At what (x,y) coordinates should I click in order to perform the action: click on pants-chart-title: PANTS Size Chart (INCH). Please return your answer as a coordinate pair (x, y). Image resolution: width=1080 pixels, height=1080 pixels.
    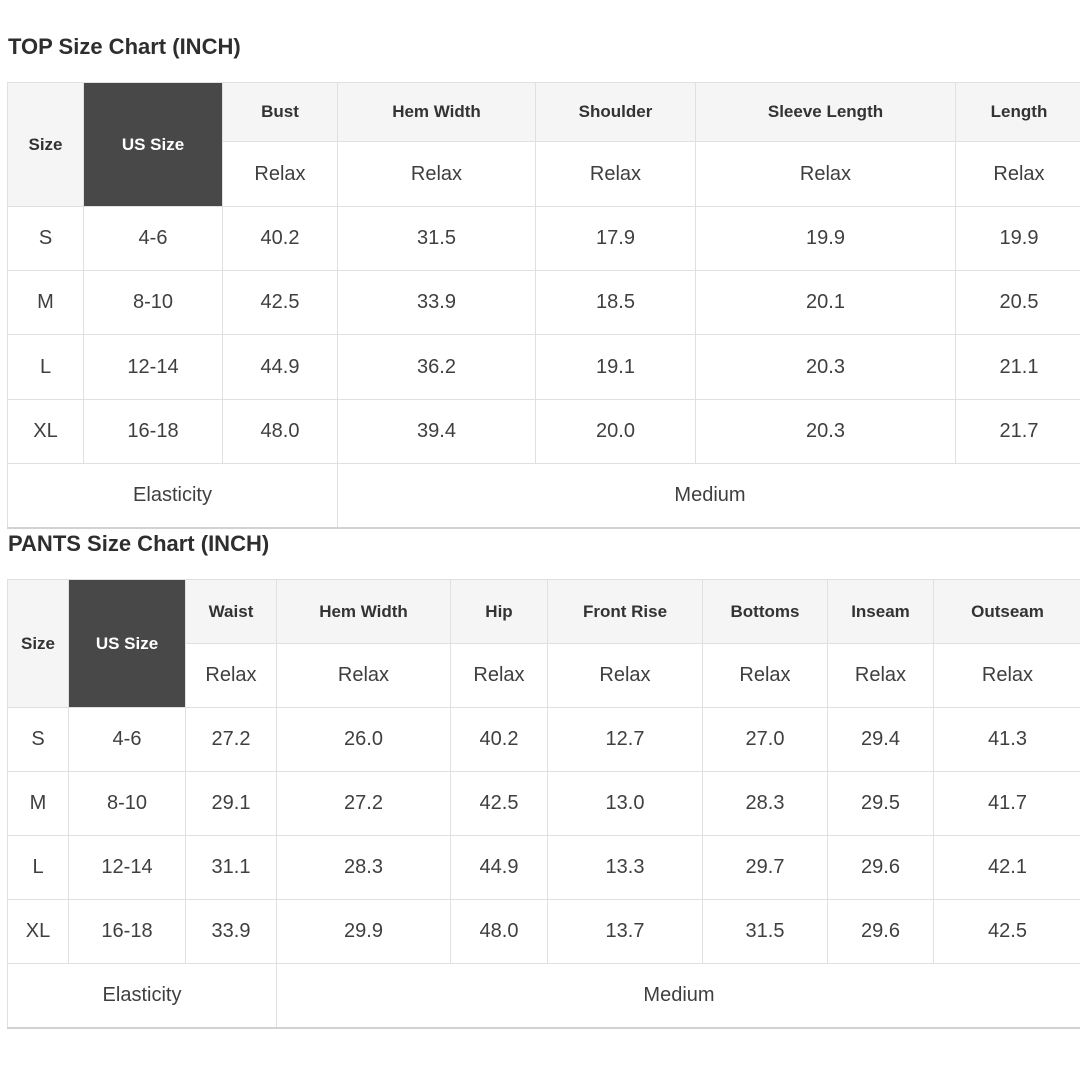
    Looking at the image, I should click on (139, 543).